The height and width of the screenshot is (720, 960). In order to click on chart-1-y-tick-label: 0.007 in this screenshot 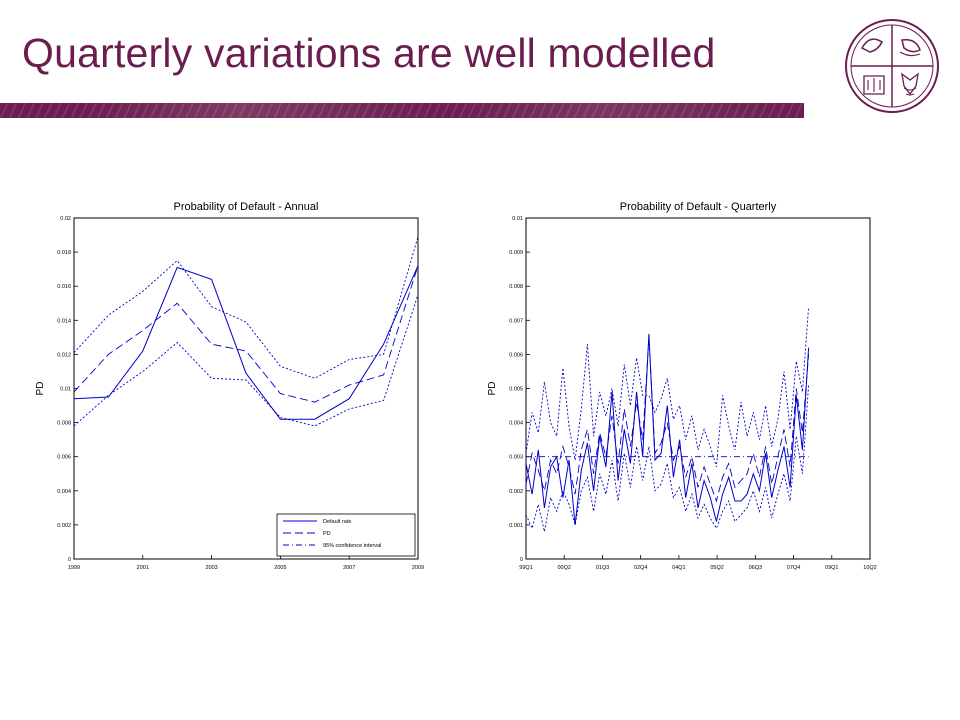, I will do `click(516, 321)`.